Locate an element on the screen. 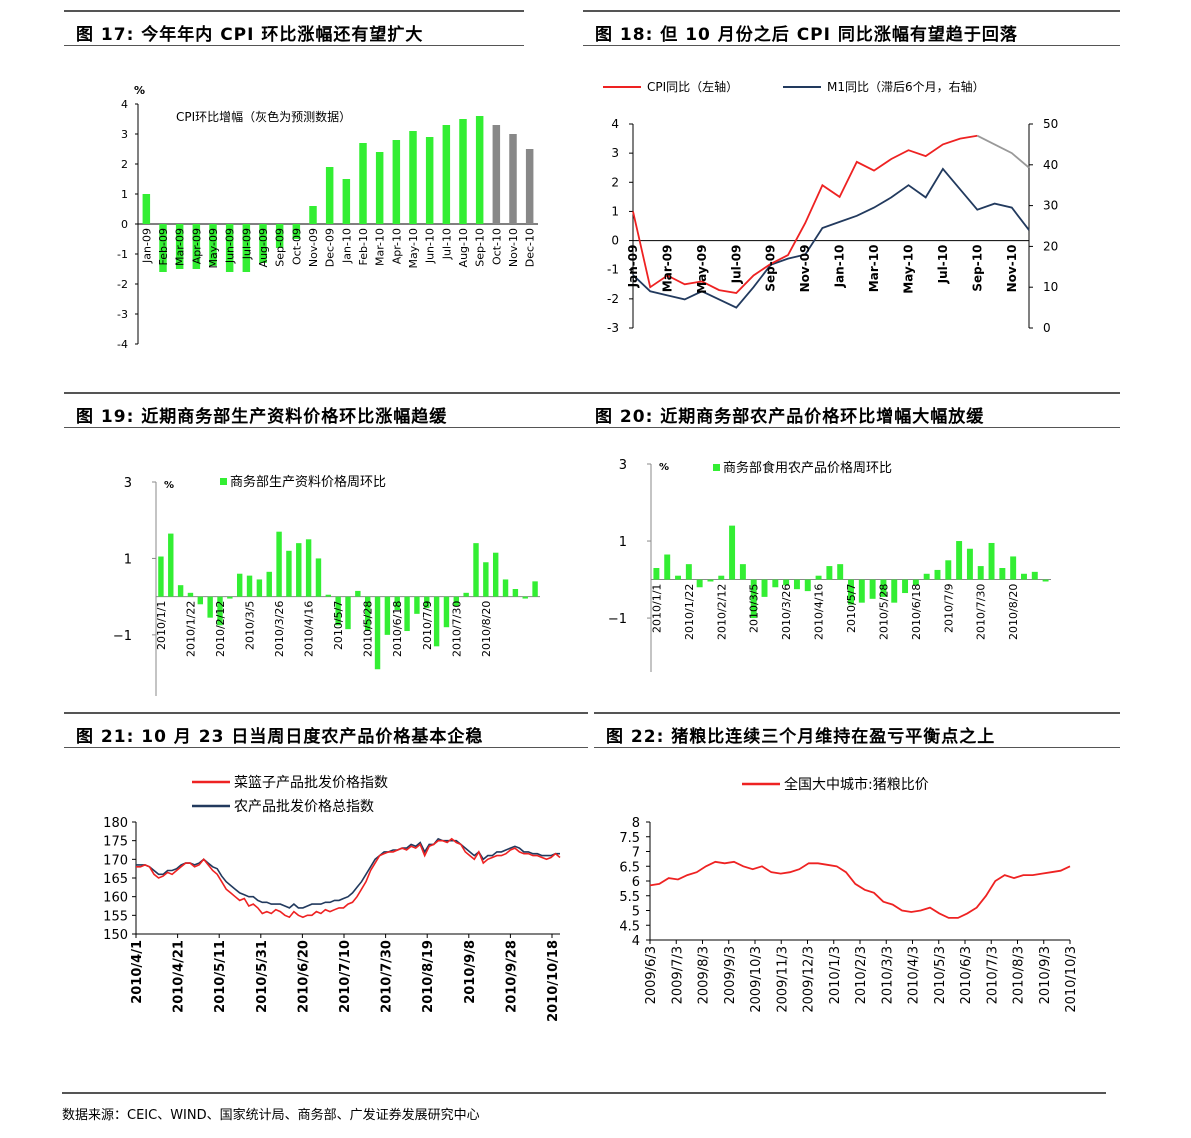 The width and height of the screenshot is (1191, 1138). left-tick-label: 0 is located at coordinates (615, 241).